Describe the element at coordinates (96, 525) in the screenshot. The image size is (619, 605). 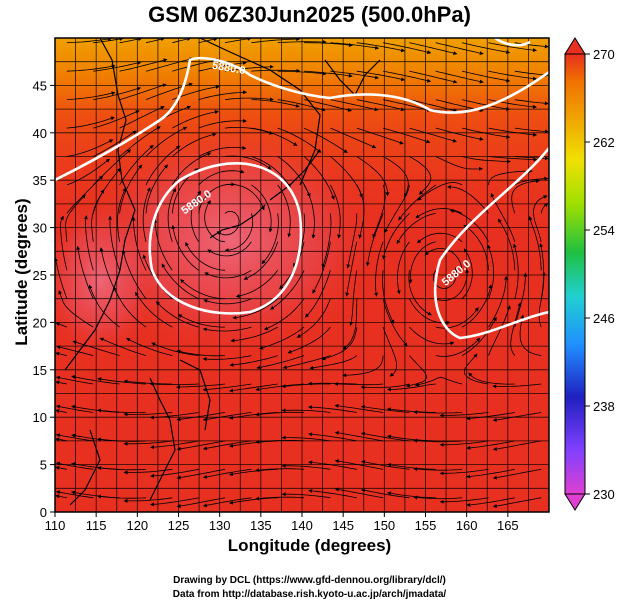
I see `x-tick-label: 115` at that location.